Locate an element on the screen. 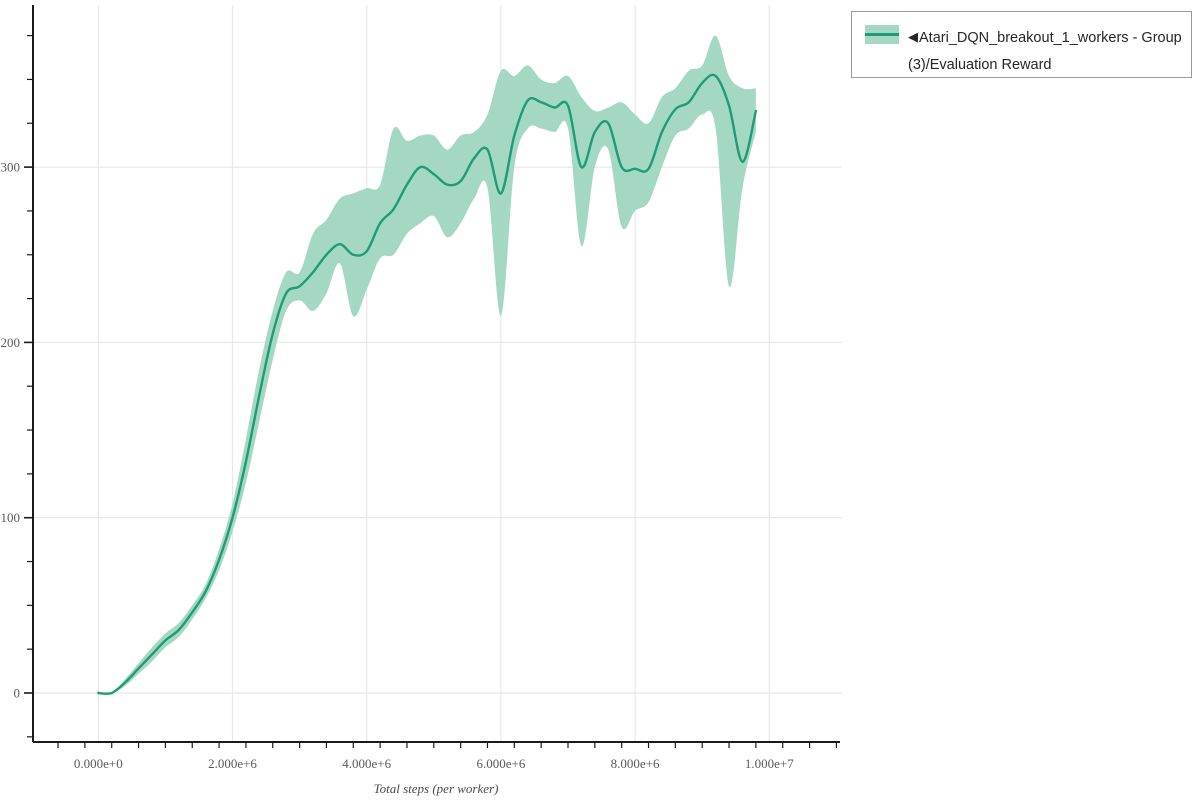  legend-color-swatch is located at coordinates (882, 34).